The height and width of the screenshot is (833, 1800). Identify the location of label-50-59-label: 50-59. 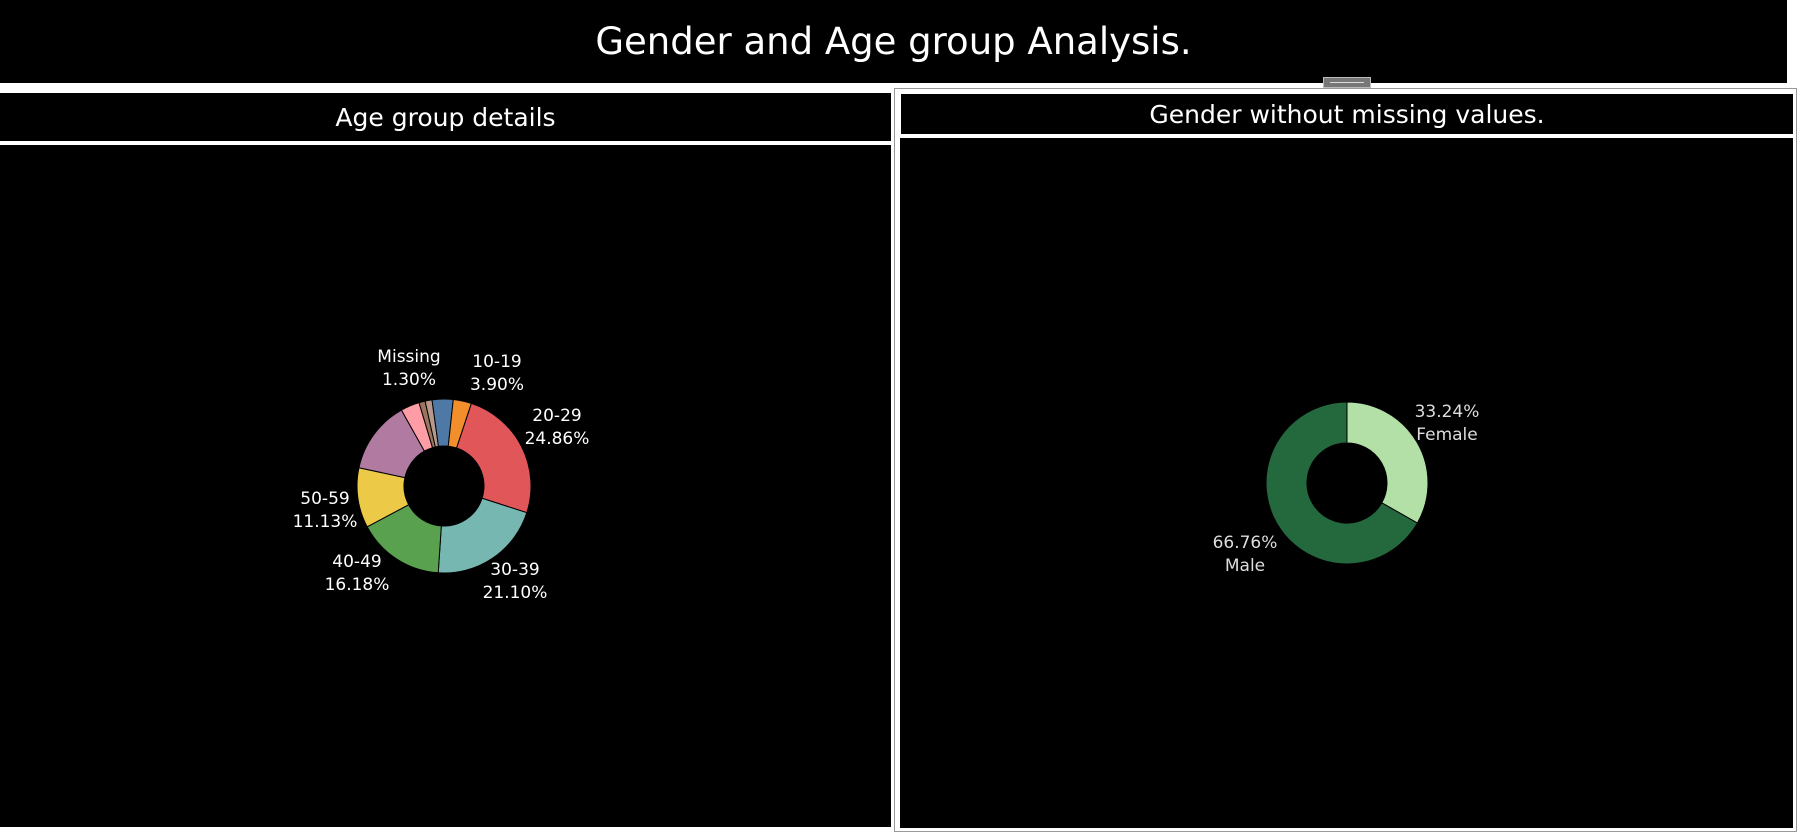
(324, 499).